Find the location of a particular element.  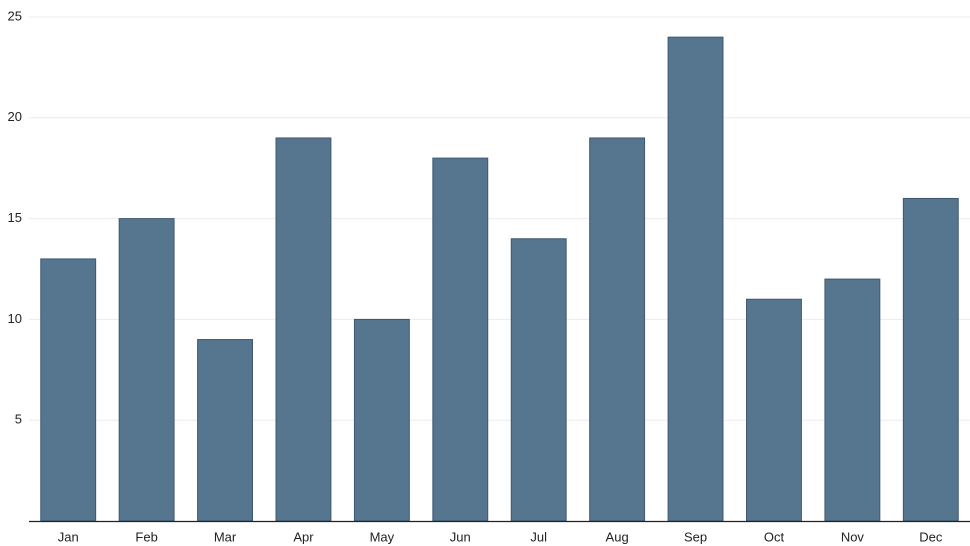

y-tick-label: 25 is located at coordinates (15, 15).